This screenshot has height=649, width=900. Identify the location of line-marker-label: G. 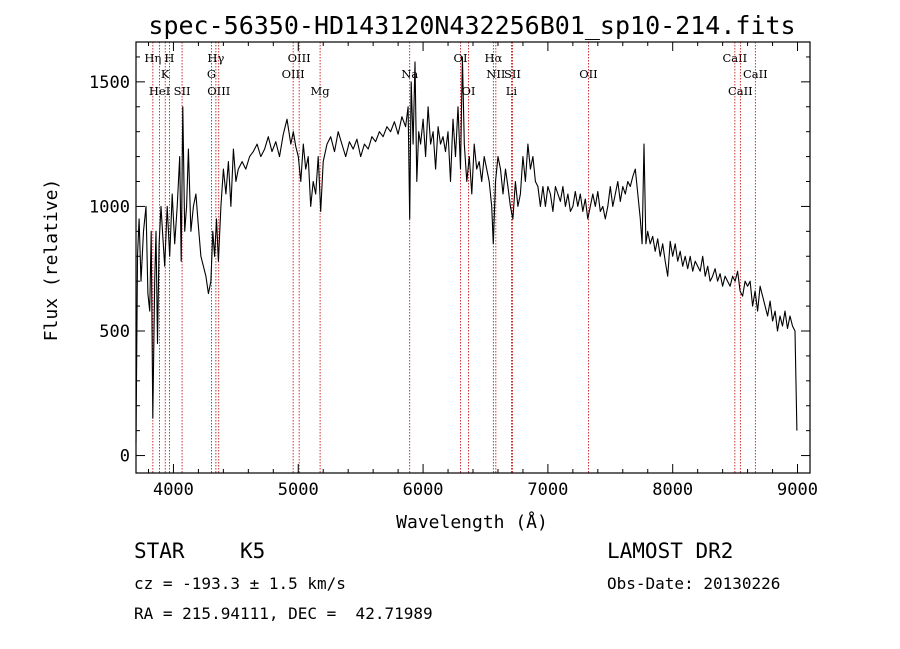
(211, 74).